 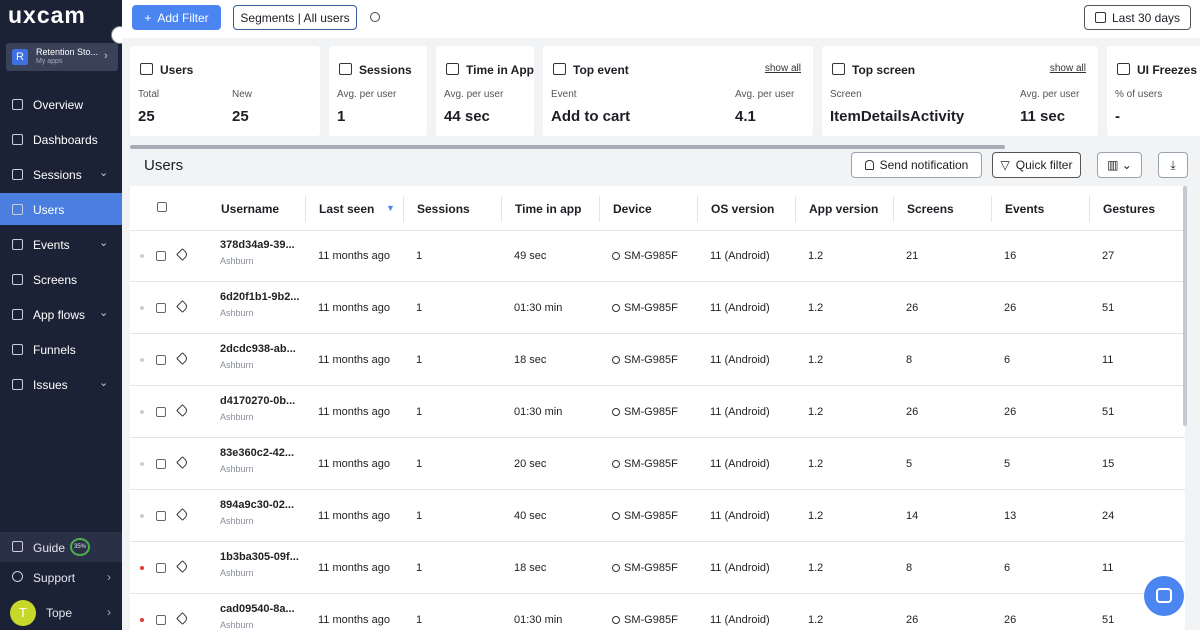 What do you see at coordinates (548, 209) in the screenshot?
I see `column-header: Time in app` at bounding box center [548, 209].